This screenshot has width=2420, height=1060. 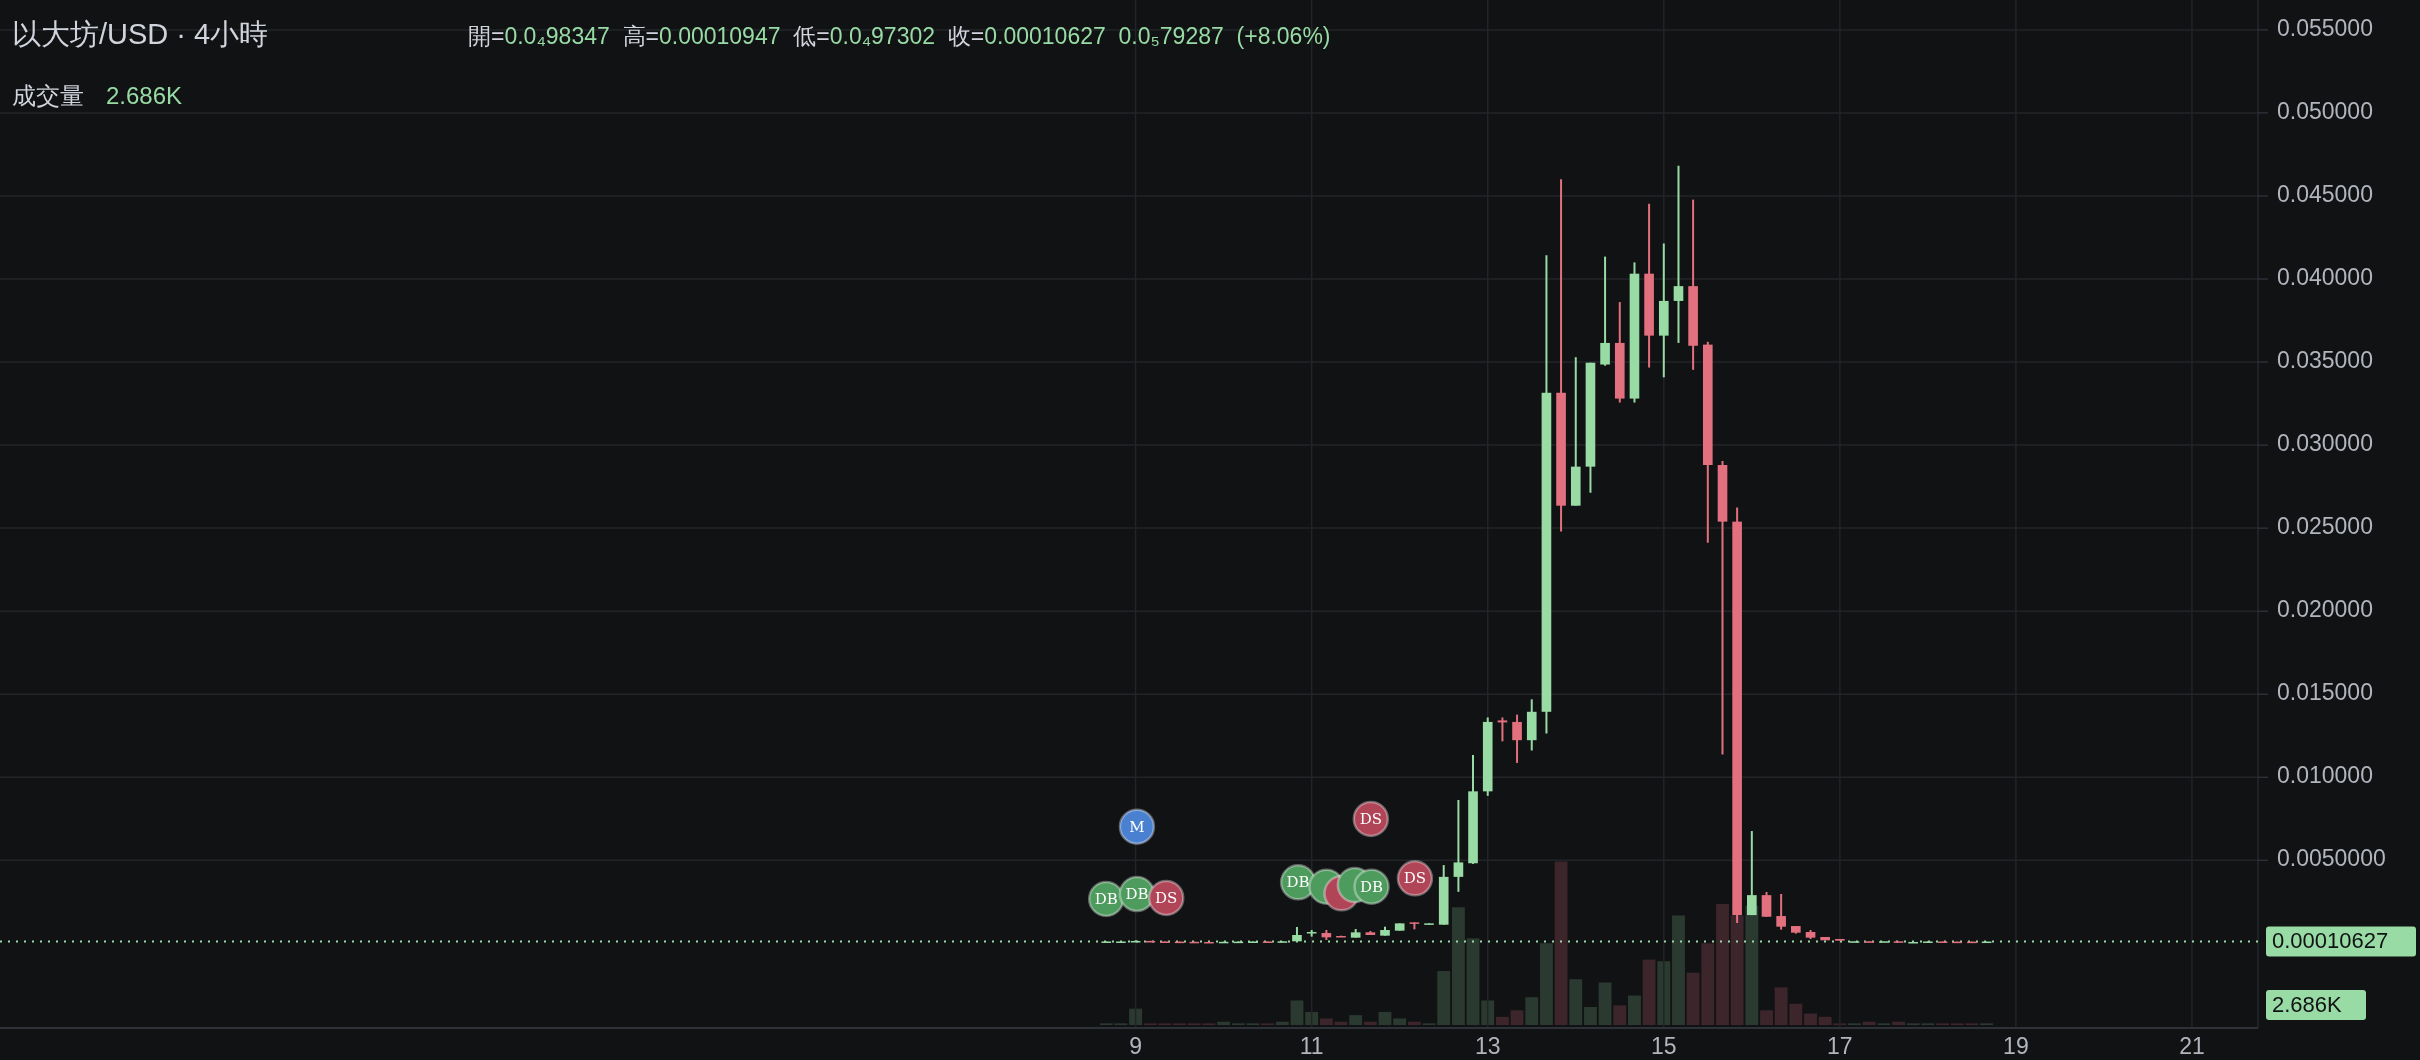 What do you see at coordinates (2325, 27) in the screenshot?
I see `y-tick-label: 0.055000` at bounding box center [2325, 27].